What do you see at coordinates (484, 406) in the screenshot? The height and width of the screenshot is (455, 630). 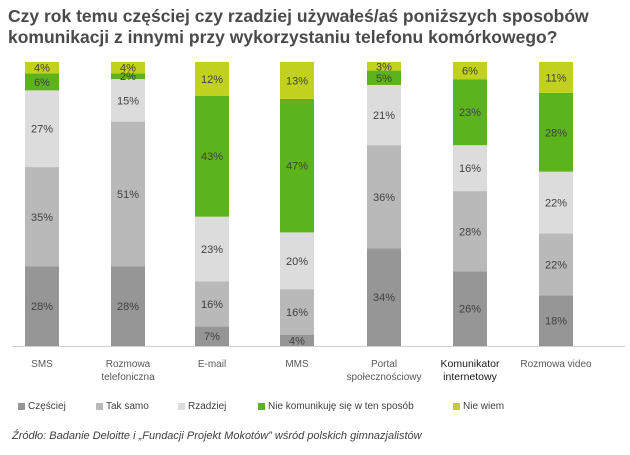 I see `legend-label: Nie wiem` at bounding box center [484, 406].